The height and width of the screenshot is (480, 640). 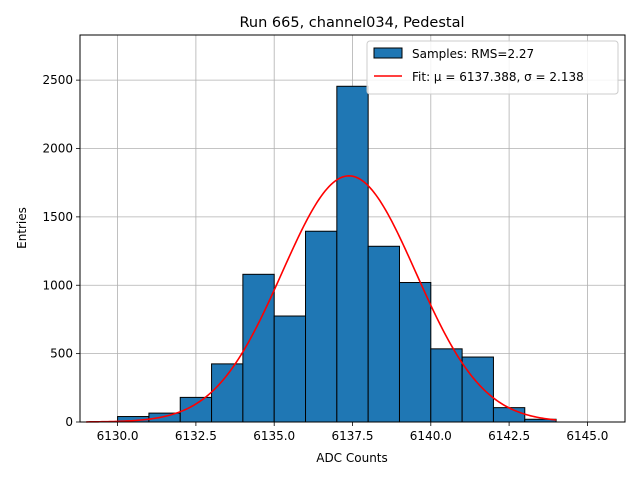 What do you see at coordinates (509, 436) in the screenshot?
I see `x-tick-label: 6142.5` at bounding box center [509, 436].